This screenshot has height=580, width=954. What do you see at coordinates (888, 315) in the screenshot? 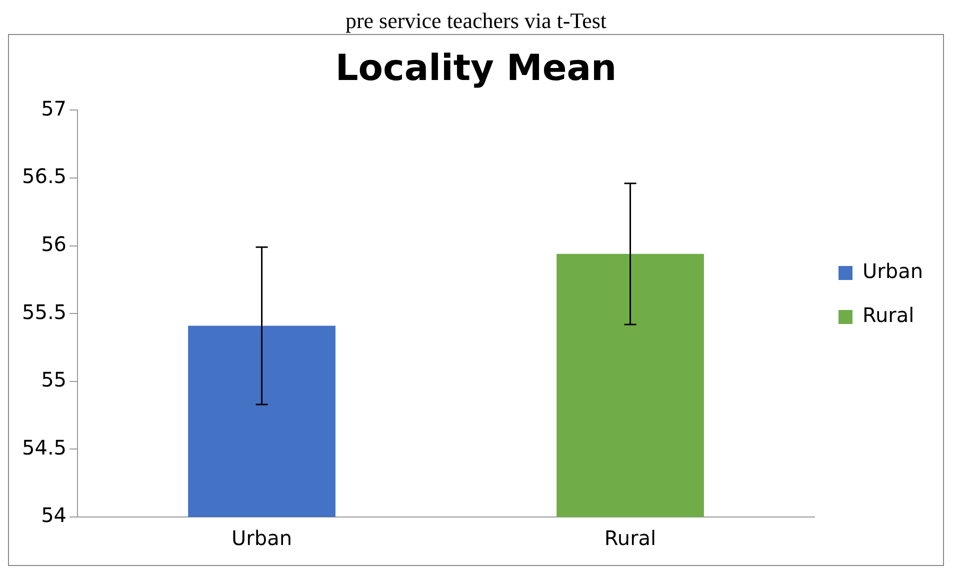
I see `legend-label: Rural` at bounding box center [888, 315].